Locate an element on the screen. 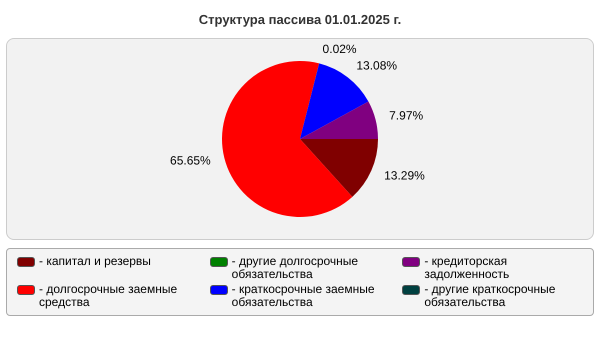 This screenshot has width=600, height=350. legend-label: - другие краткосрочные обязательства is located at coordinates (490, 295).